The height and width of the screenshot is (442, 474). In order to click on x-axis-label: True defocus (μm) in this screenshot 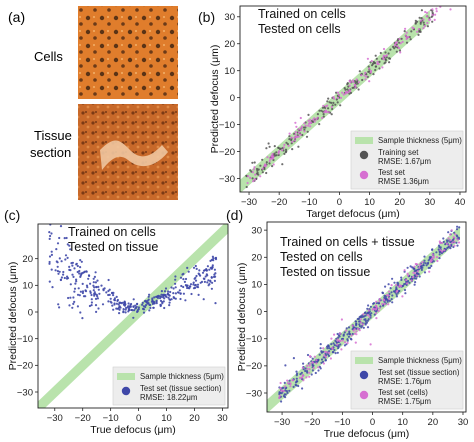, I will do `click(133, 430)`.